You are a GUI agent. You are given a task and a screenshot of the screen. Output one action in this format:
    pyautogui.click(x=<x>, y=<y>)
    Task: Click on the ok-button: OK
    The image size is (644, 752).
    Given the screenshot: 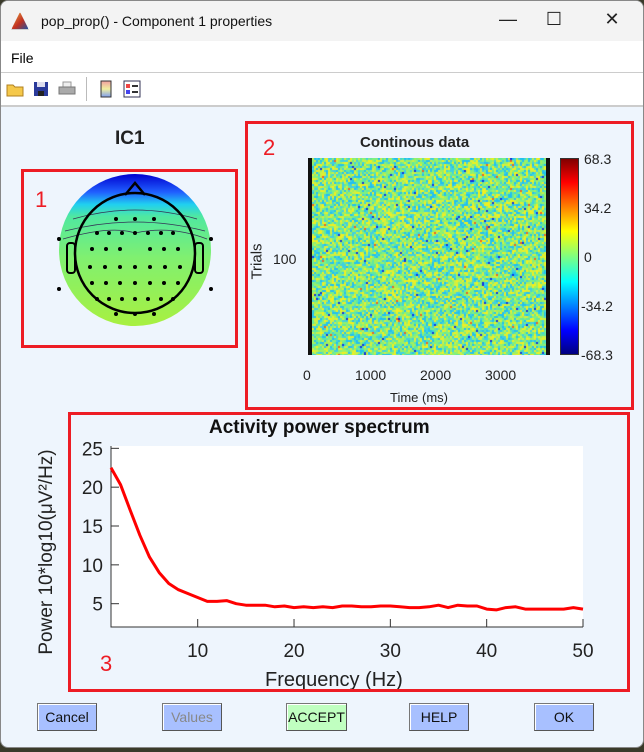 What is the action you would take?
    pyautogui.click(x=564, y=717)
    